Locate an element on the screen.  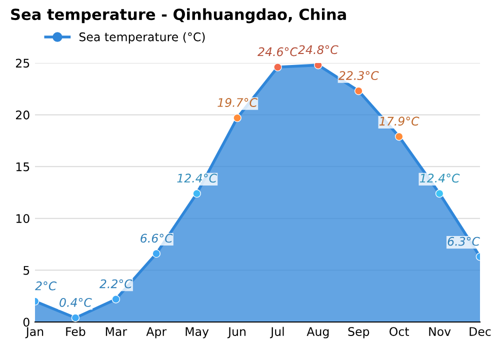
x-tick-label: Dec is located at coordinates (480, 331).